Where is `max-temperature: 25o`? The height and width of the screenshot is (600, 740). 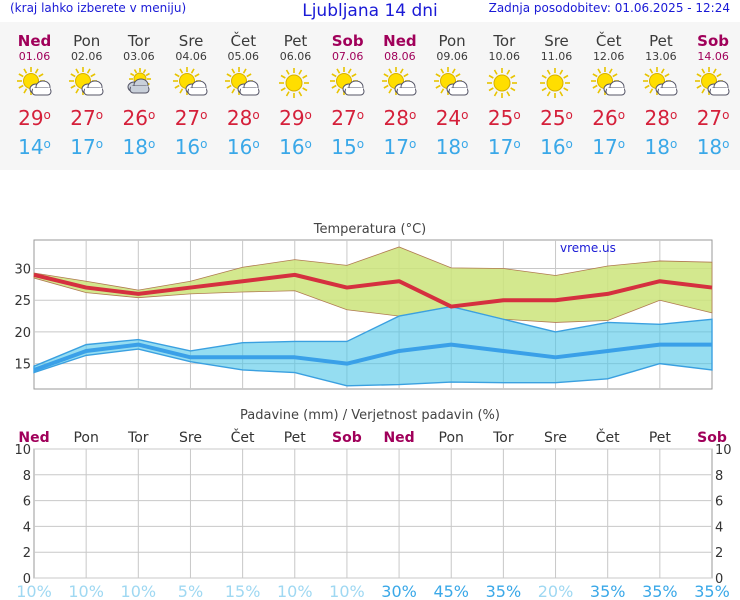
max-temperature: 25o is located at coordinates (556, 118).